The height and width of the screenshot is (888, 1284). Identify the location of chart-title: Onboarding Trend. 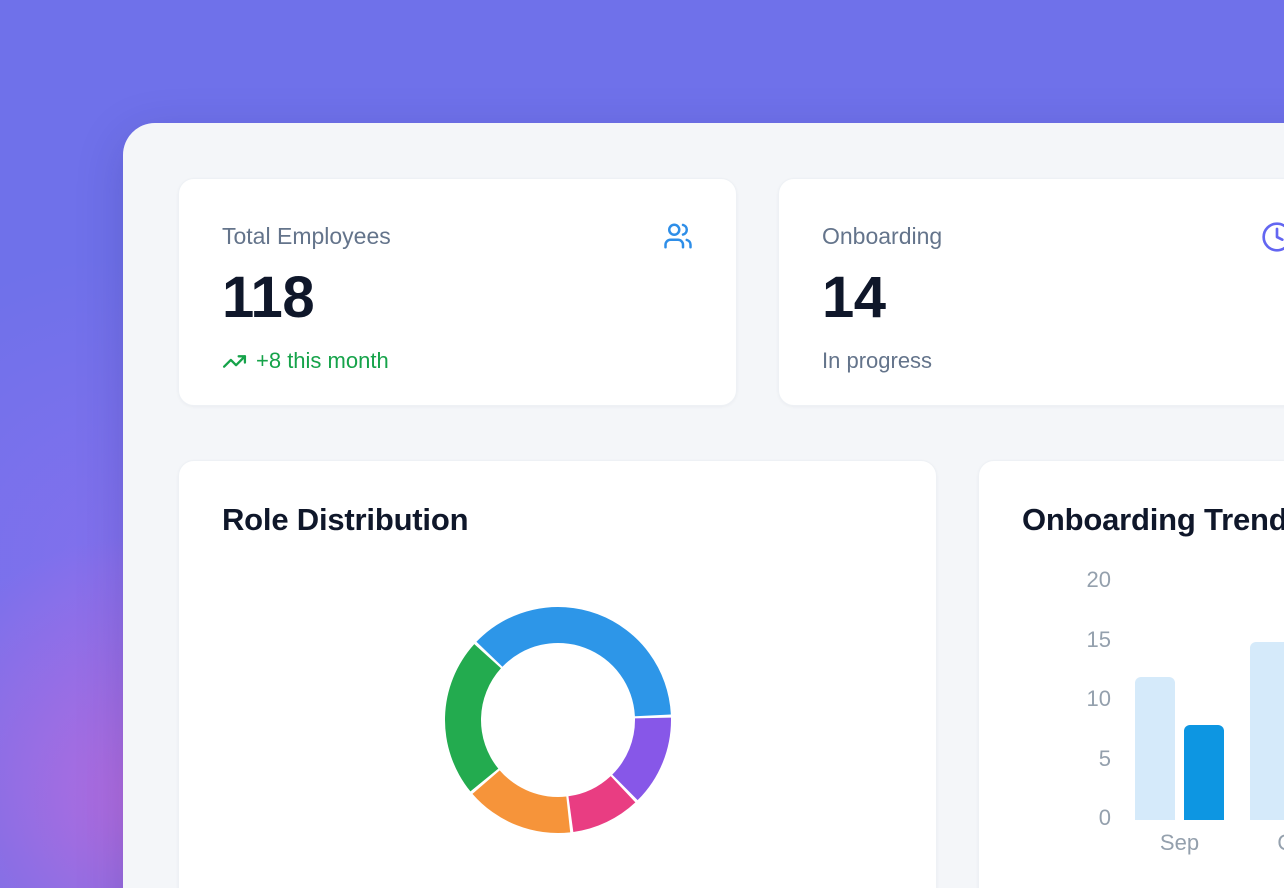
(1153, 519).